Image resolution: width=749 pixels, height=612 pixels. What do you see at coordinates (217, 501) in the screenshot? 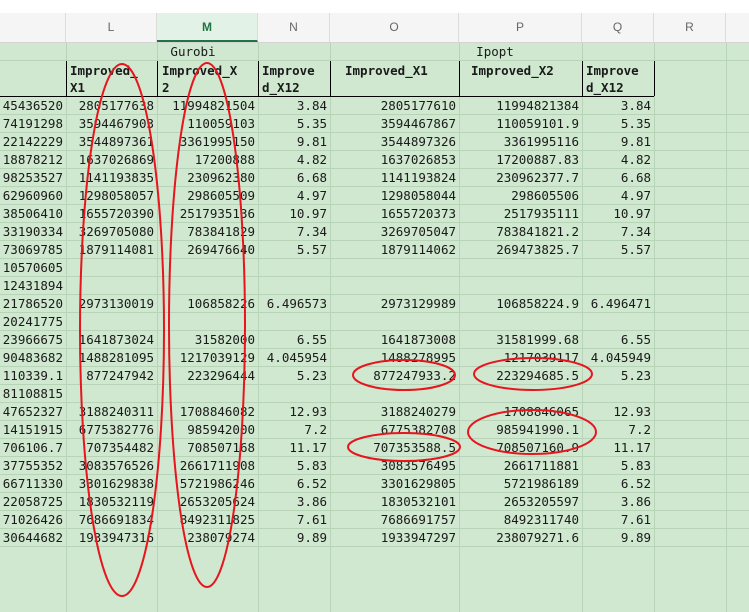
I see `table-cell-m: 2653205624` at bounding box center [217, 501].